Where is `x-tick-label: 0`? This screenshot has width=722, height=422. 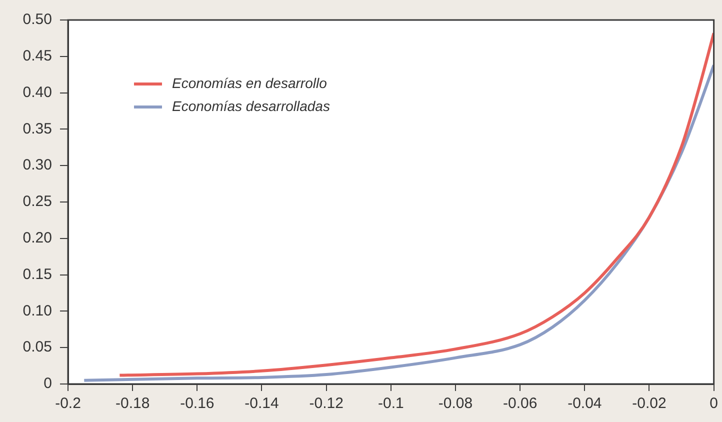 x-tick-label: 0 is located at coordinates (714, 403).